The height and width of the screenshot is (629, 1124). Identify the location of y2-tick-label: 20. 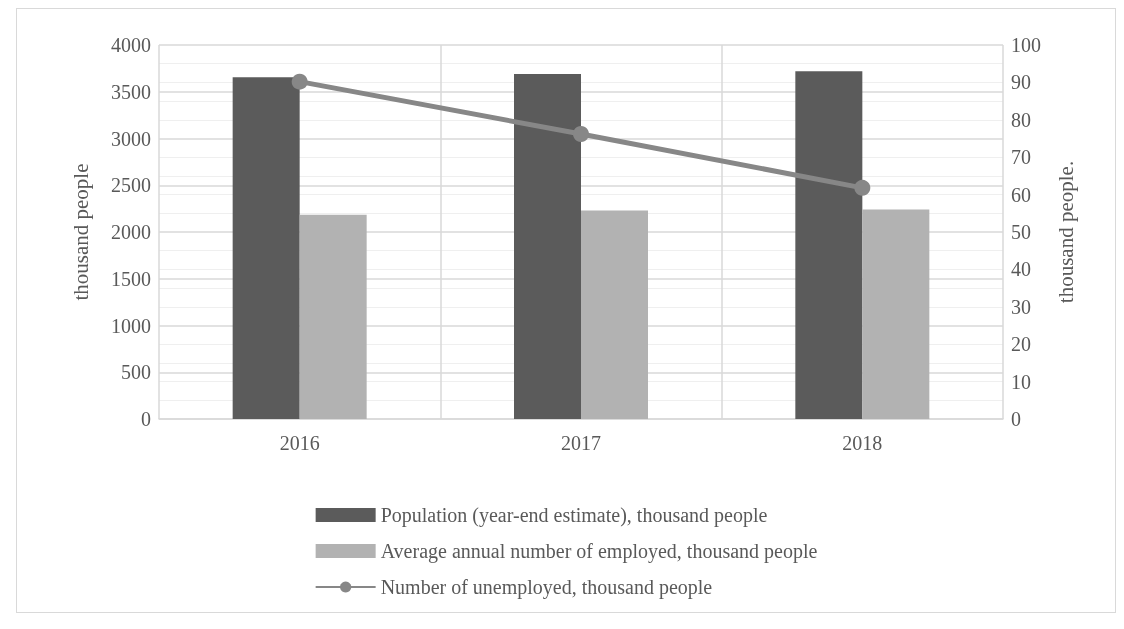
(1021, 344).